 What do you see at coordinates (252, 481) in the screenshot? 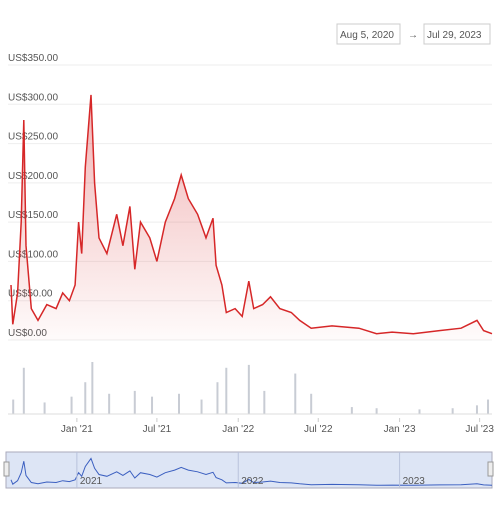
I see `navigator-tick-label: 2022` at bounding box center [252, 481].